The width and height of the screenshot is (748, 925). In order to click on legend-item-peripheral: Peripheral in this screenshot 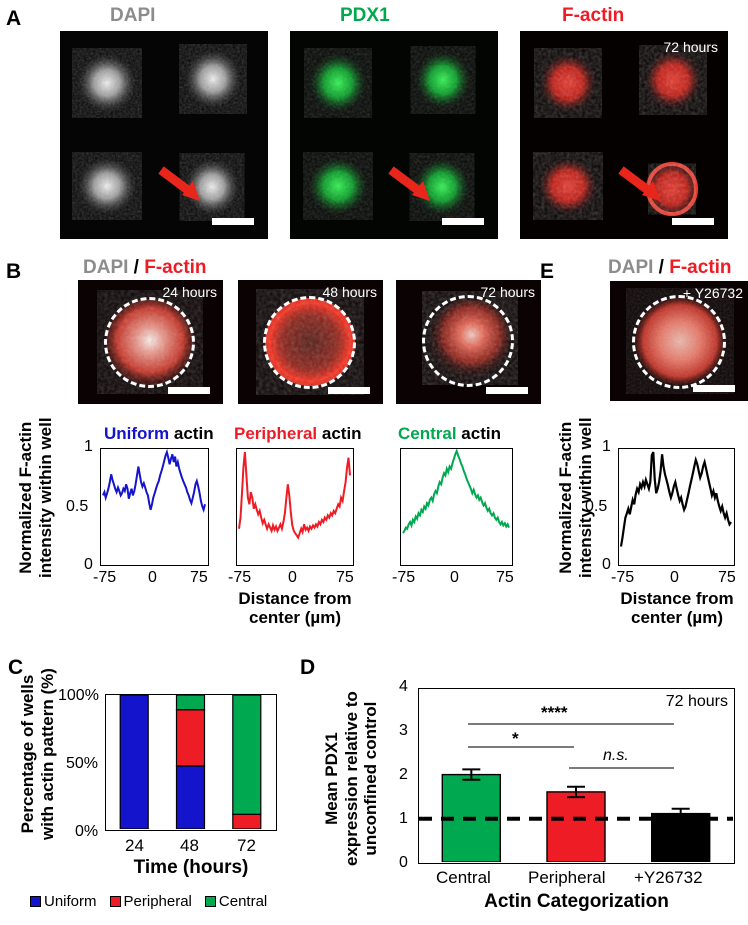, I will do `click(150, 901)`.